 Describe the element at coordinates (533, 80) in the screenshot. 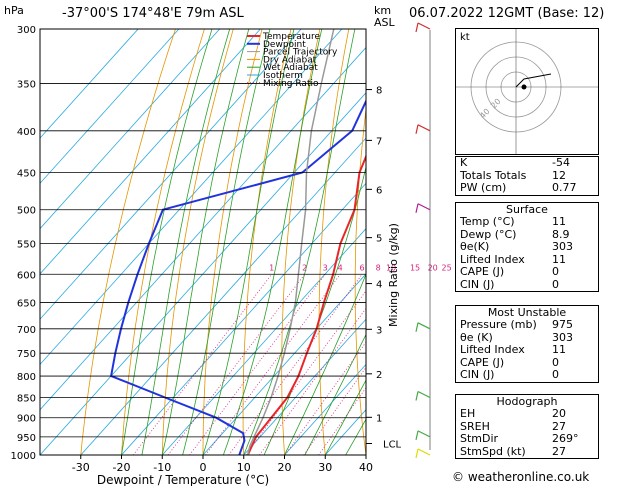

I see `hodograph-trace` at that location.